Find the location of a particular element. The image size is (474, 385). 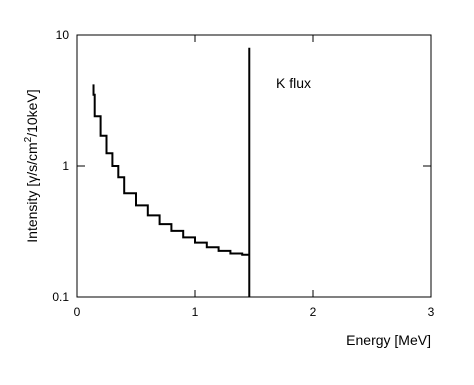

line is located at coordinates (171, 170).